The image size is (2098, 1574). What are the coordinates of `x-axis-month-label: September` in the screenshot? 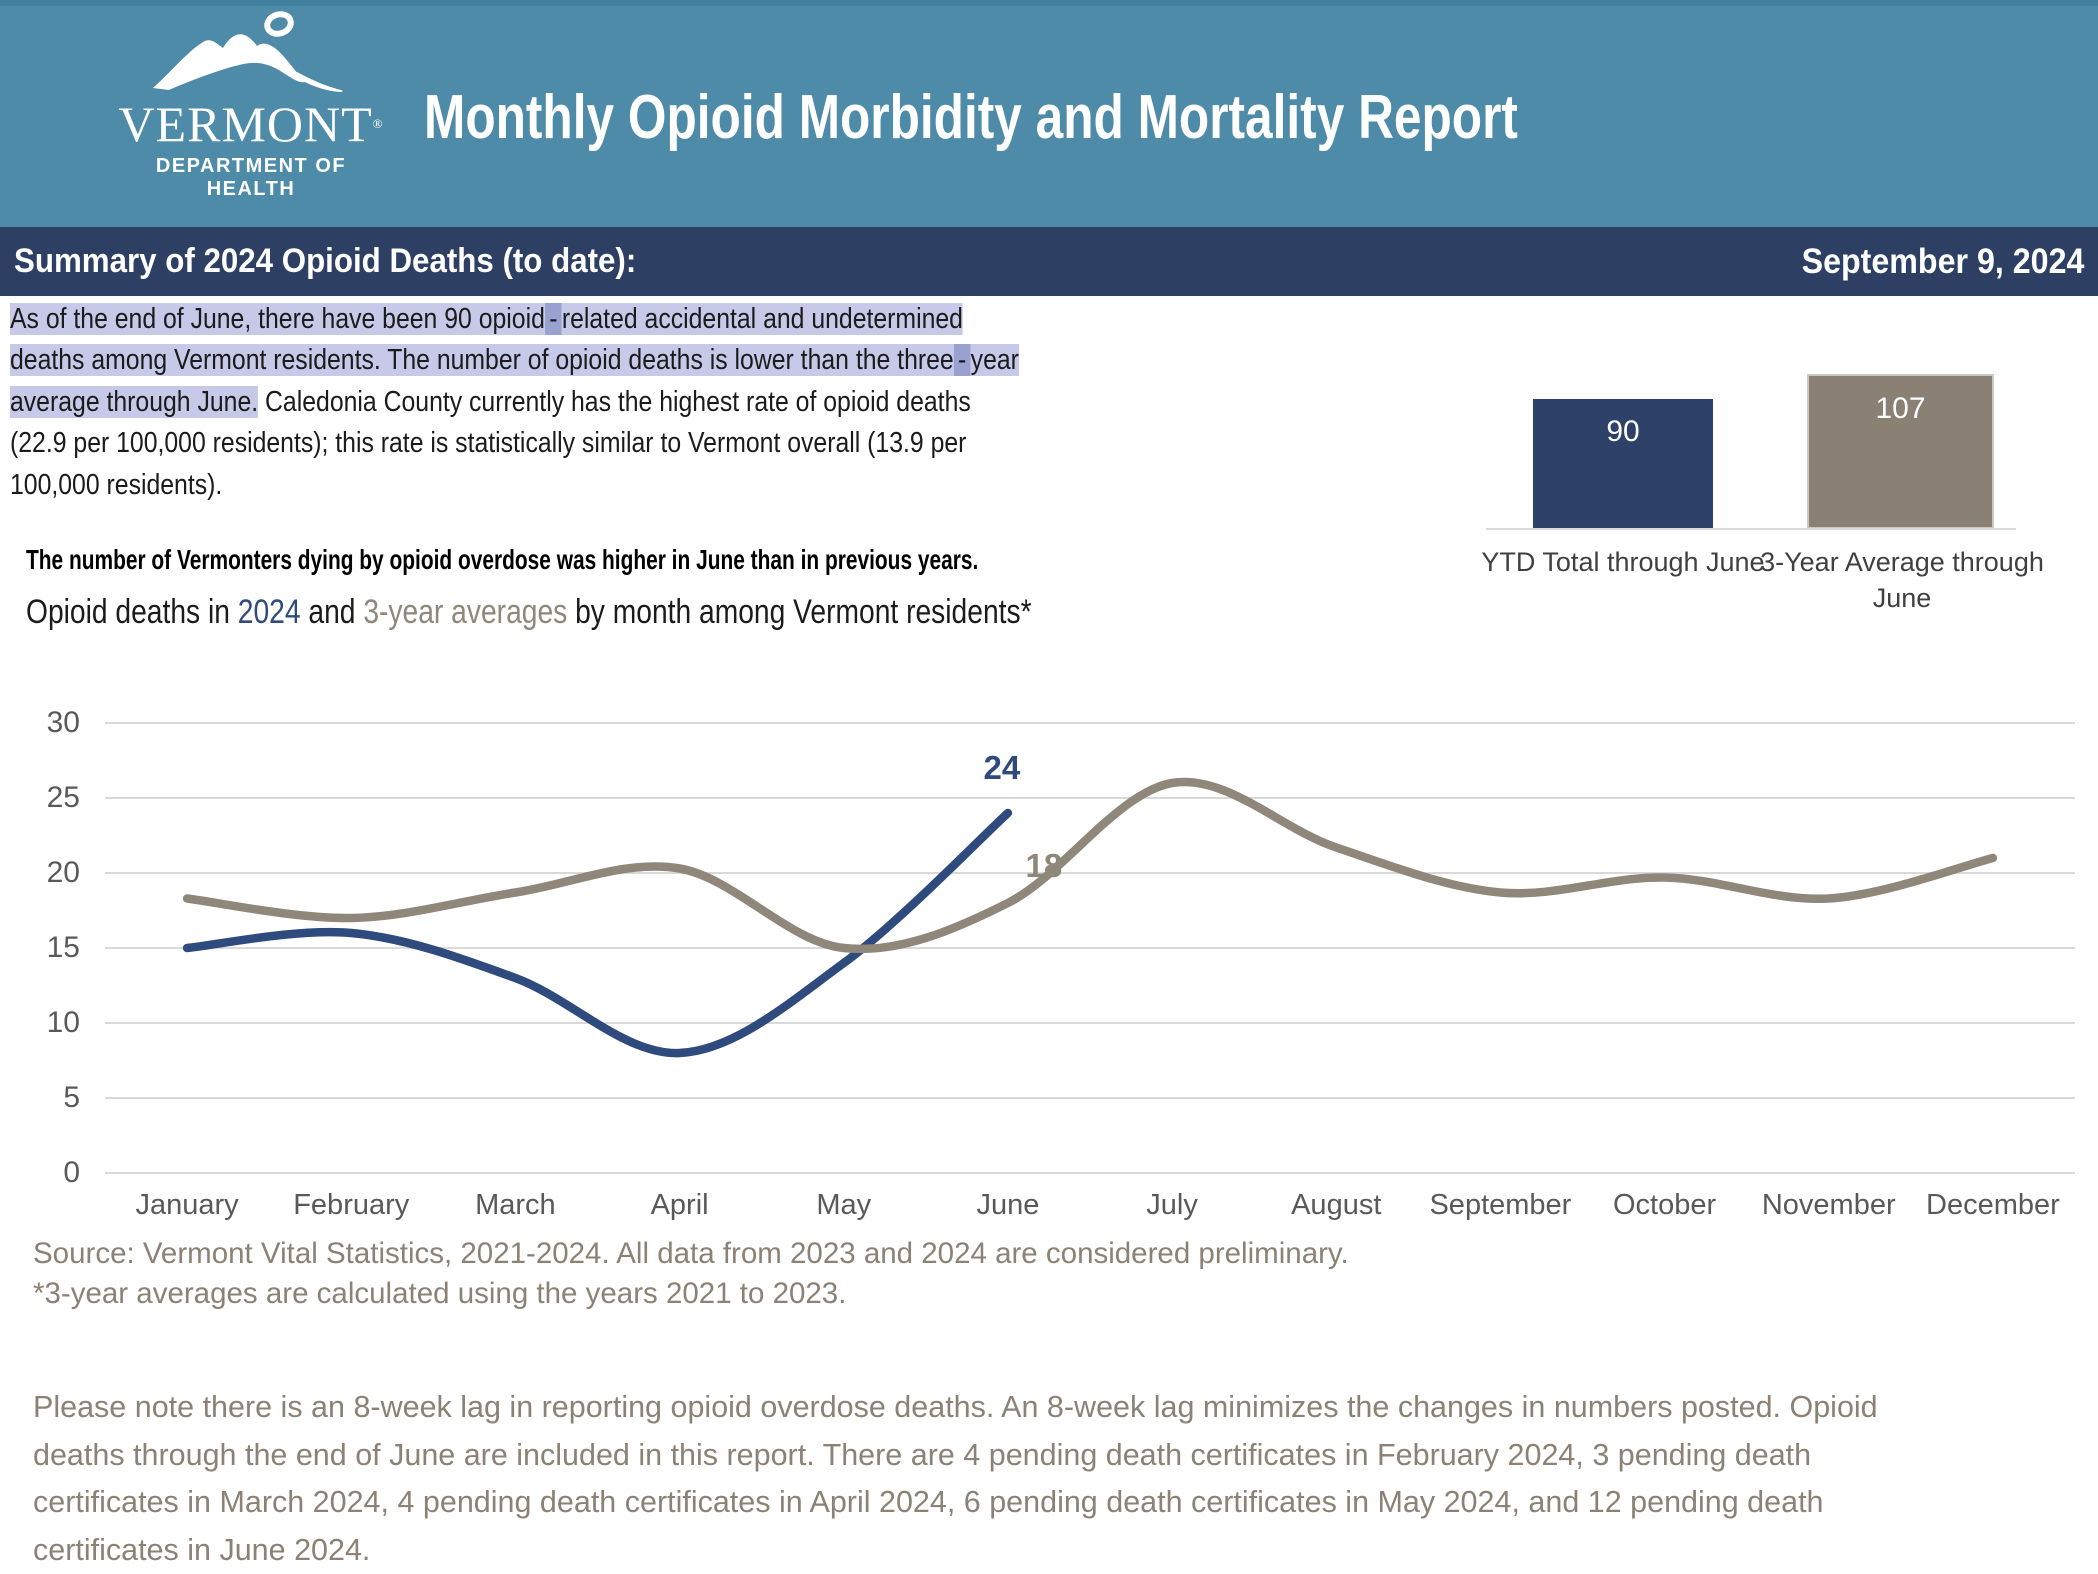 It's located at (1500, 1205).